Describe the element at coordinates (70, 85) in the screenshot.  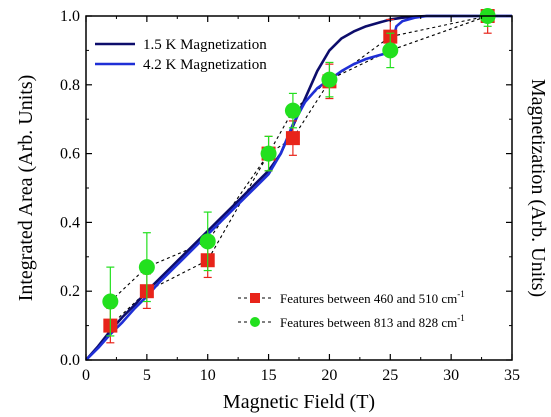
I see `y-tick-label: 0.8` at that location.